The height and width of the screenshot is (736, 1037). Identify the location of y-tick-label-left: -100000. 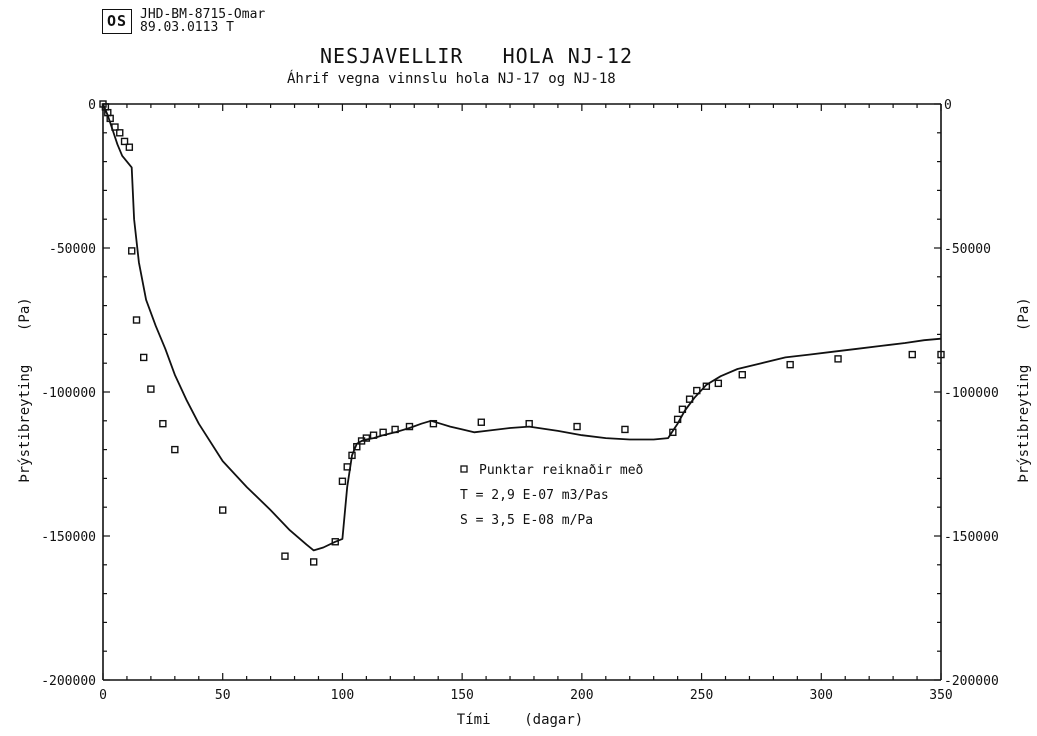
(68, 393).